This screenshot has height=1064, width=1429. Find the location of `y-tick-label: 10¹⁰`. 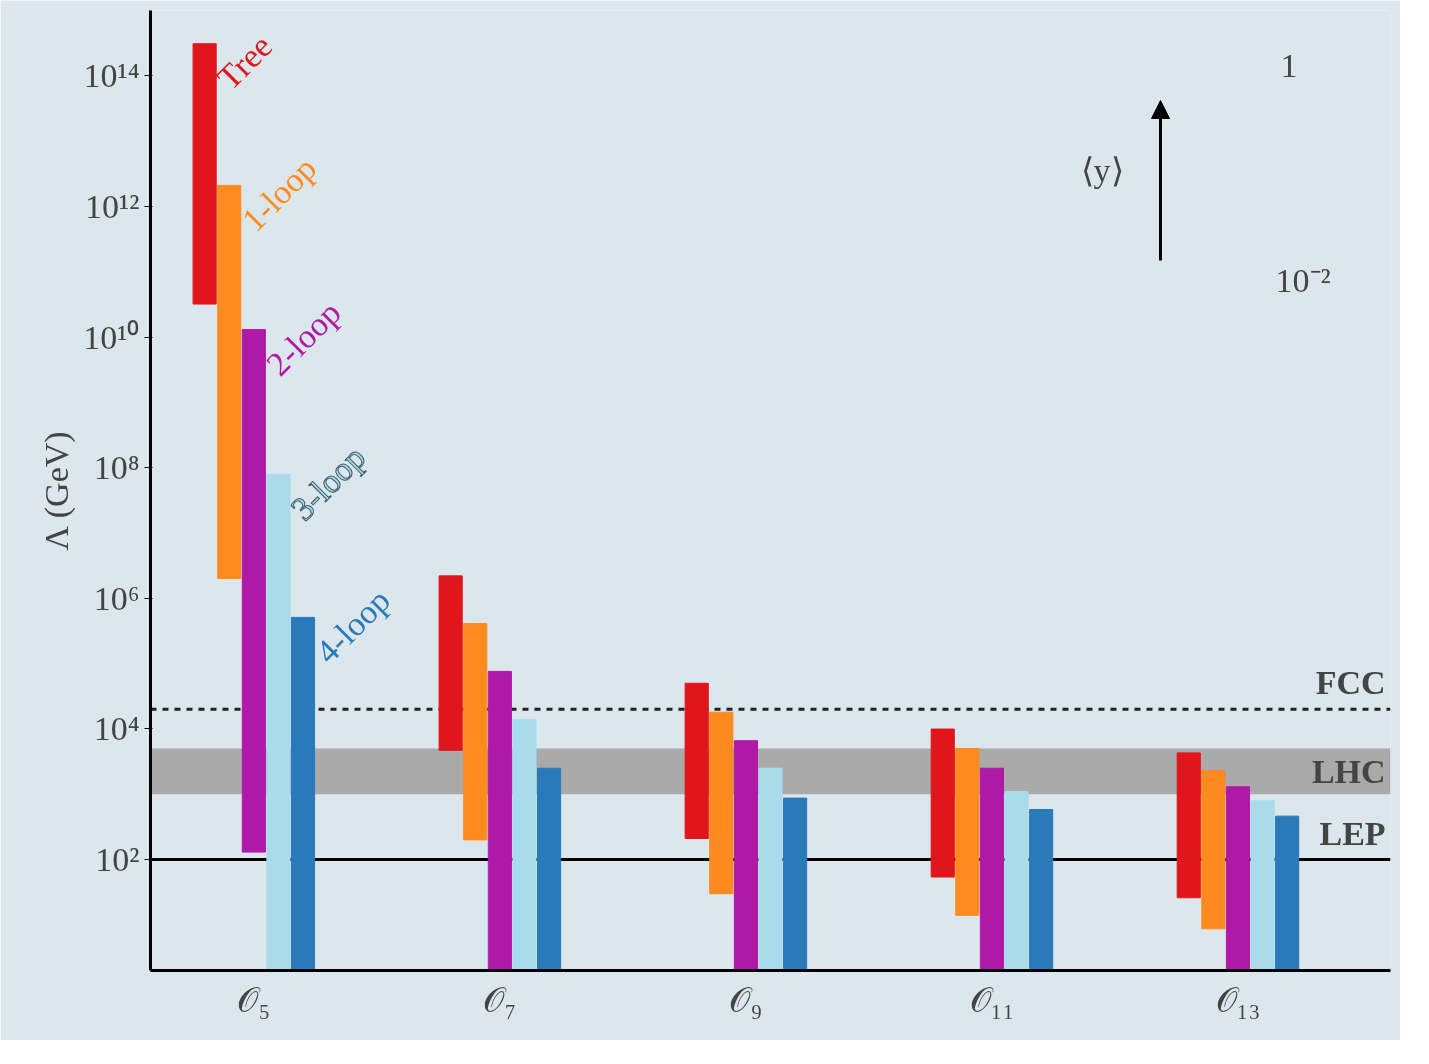

y-tick-label: 10¹⁰ is located at coordinates (111, 337).